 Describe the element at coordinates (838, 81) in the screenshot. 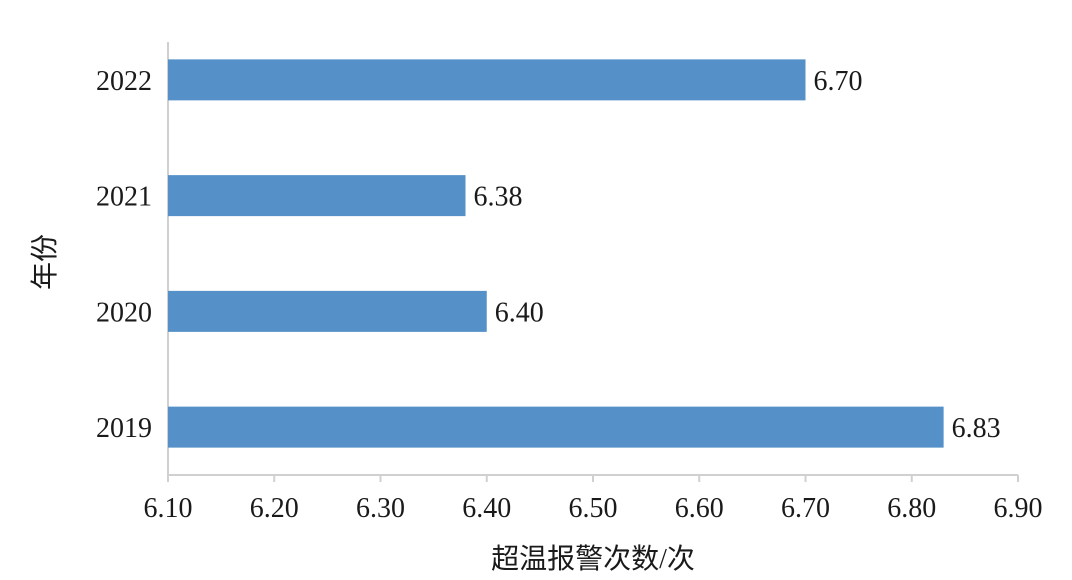

I see `value-label: 6.70` at that location.